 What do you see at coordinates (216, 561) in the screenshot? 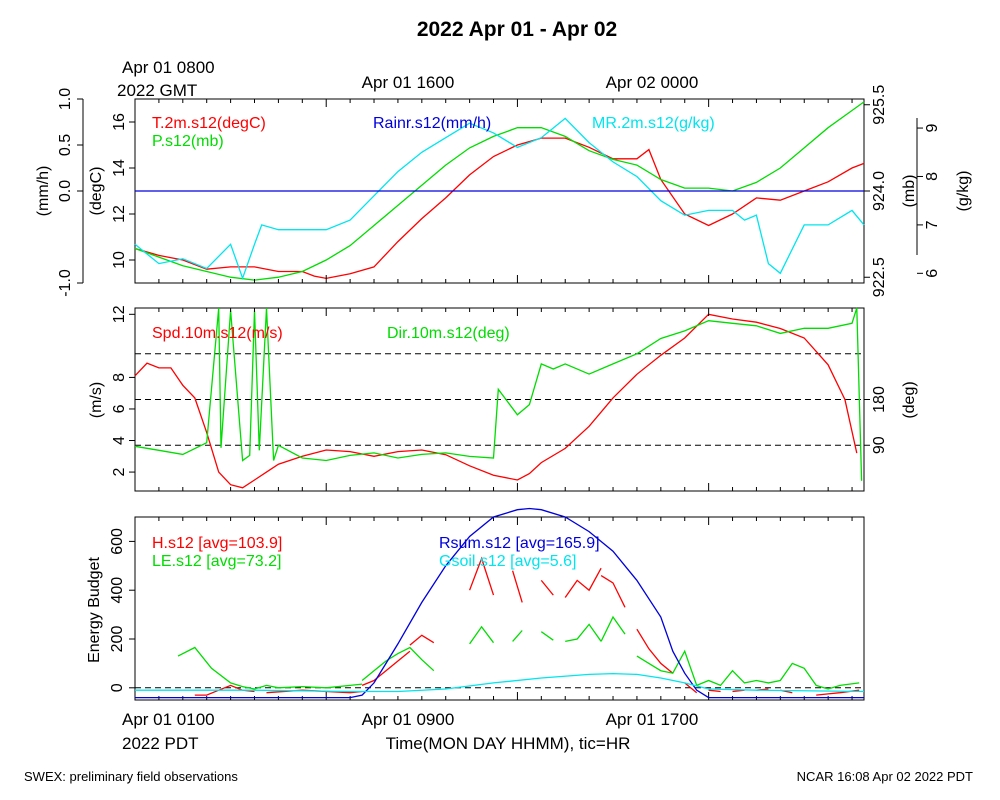
I see `legend-latent-heat: LE.s12 [avg=73.2]` at bounding box center [216, 561].